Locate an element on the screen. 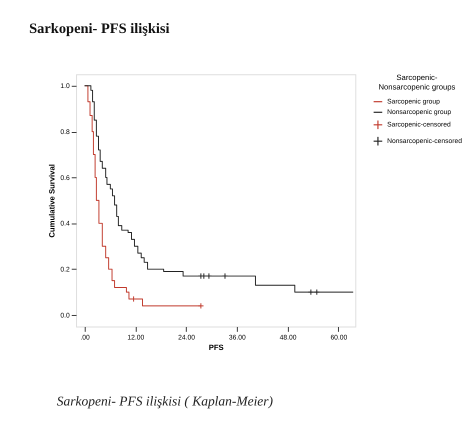 The height and width of the screenshot is (434, 467). x-axis-title: PFS is located at coordinates (216, 347).